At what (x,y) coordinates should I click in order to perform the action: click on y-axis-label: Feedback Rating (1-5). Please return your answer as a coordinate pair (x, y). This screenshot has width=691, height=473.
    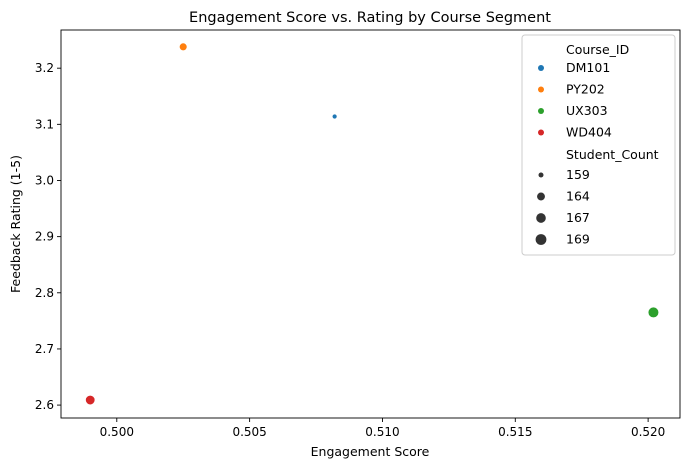
    Looking at the image, I should click on (15, 224).